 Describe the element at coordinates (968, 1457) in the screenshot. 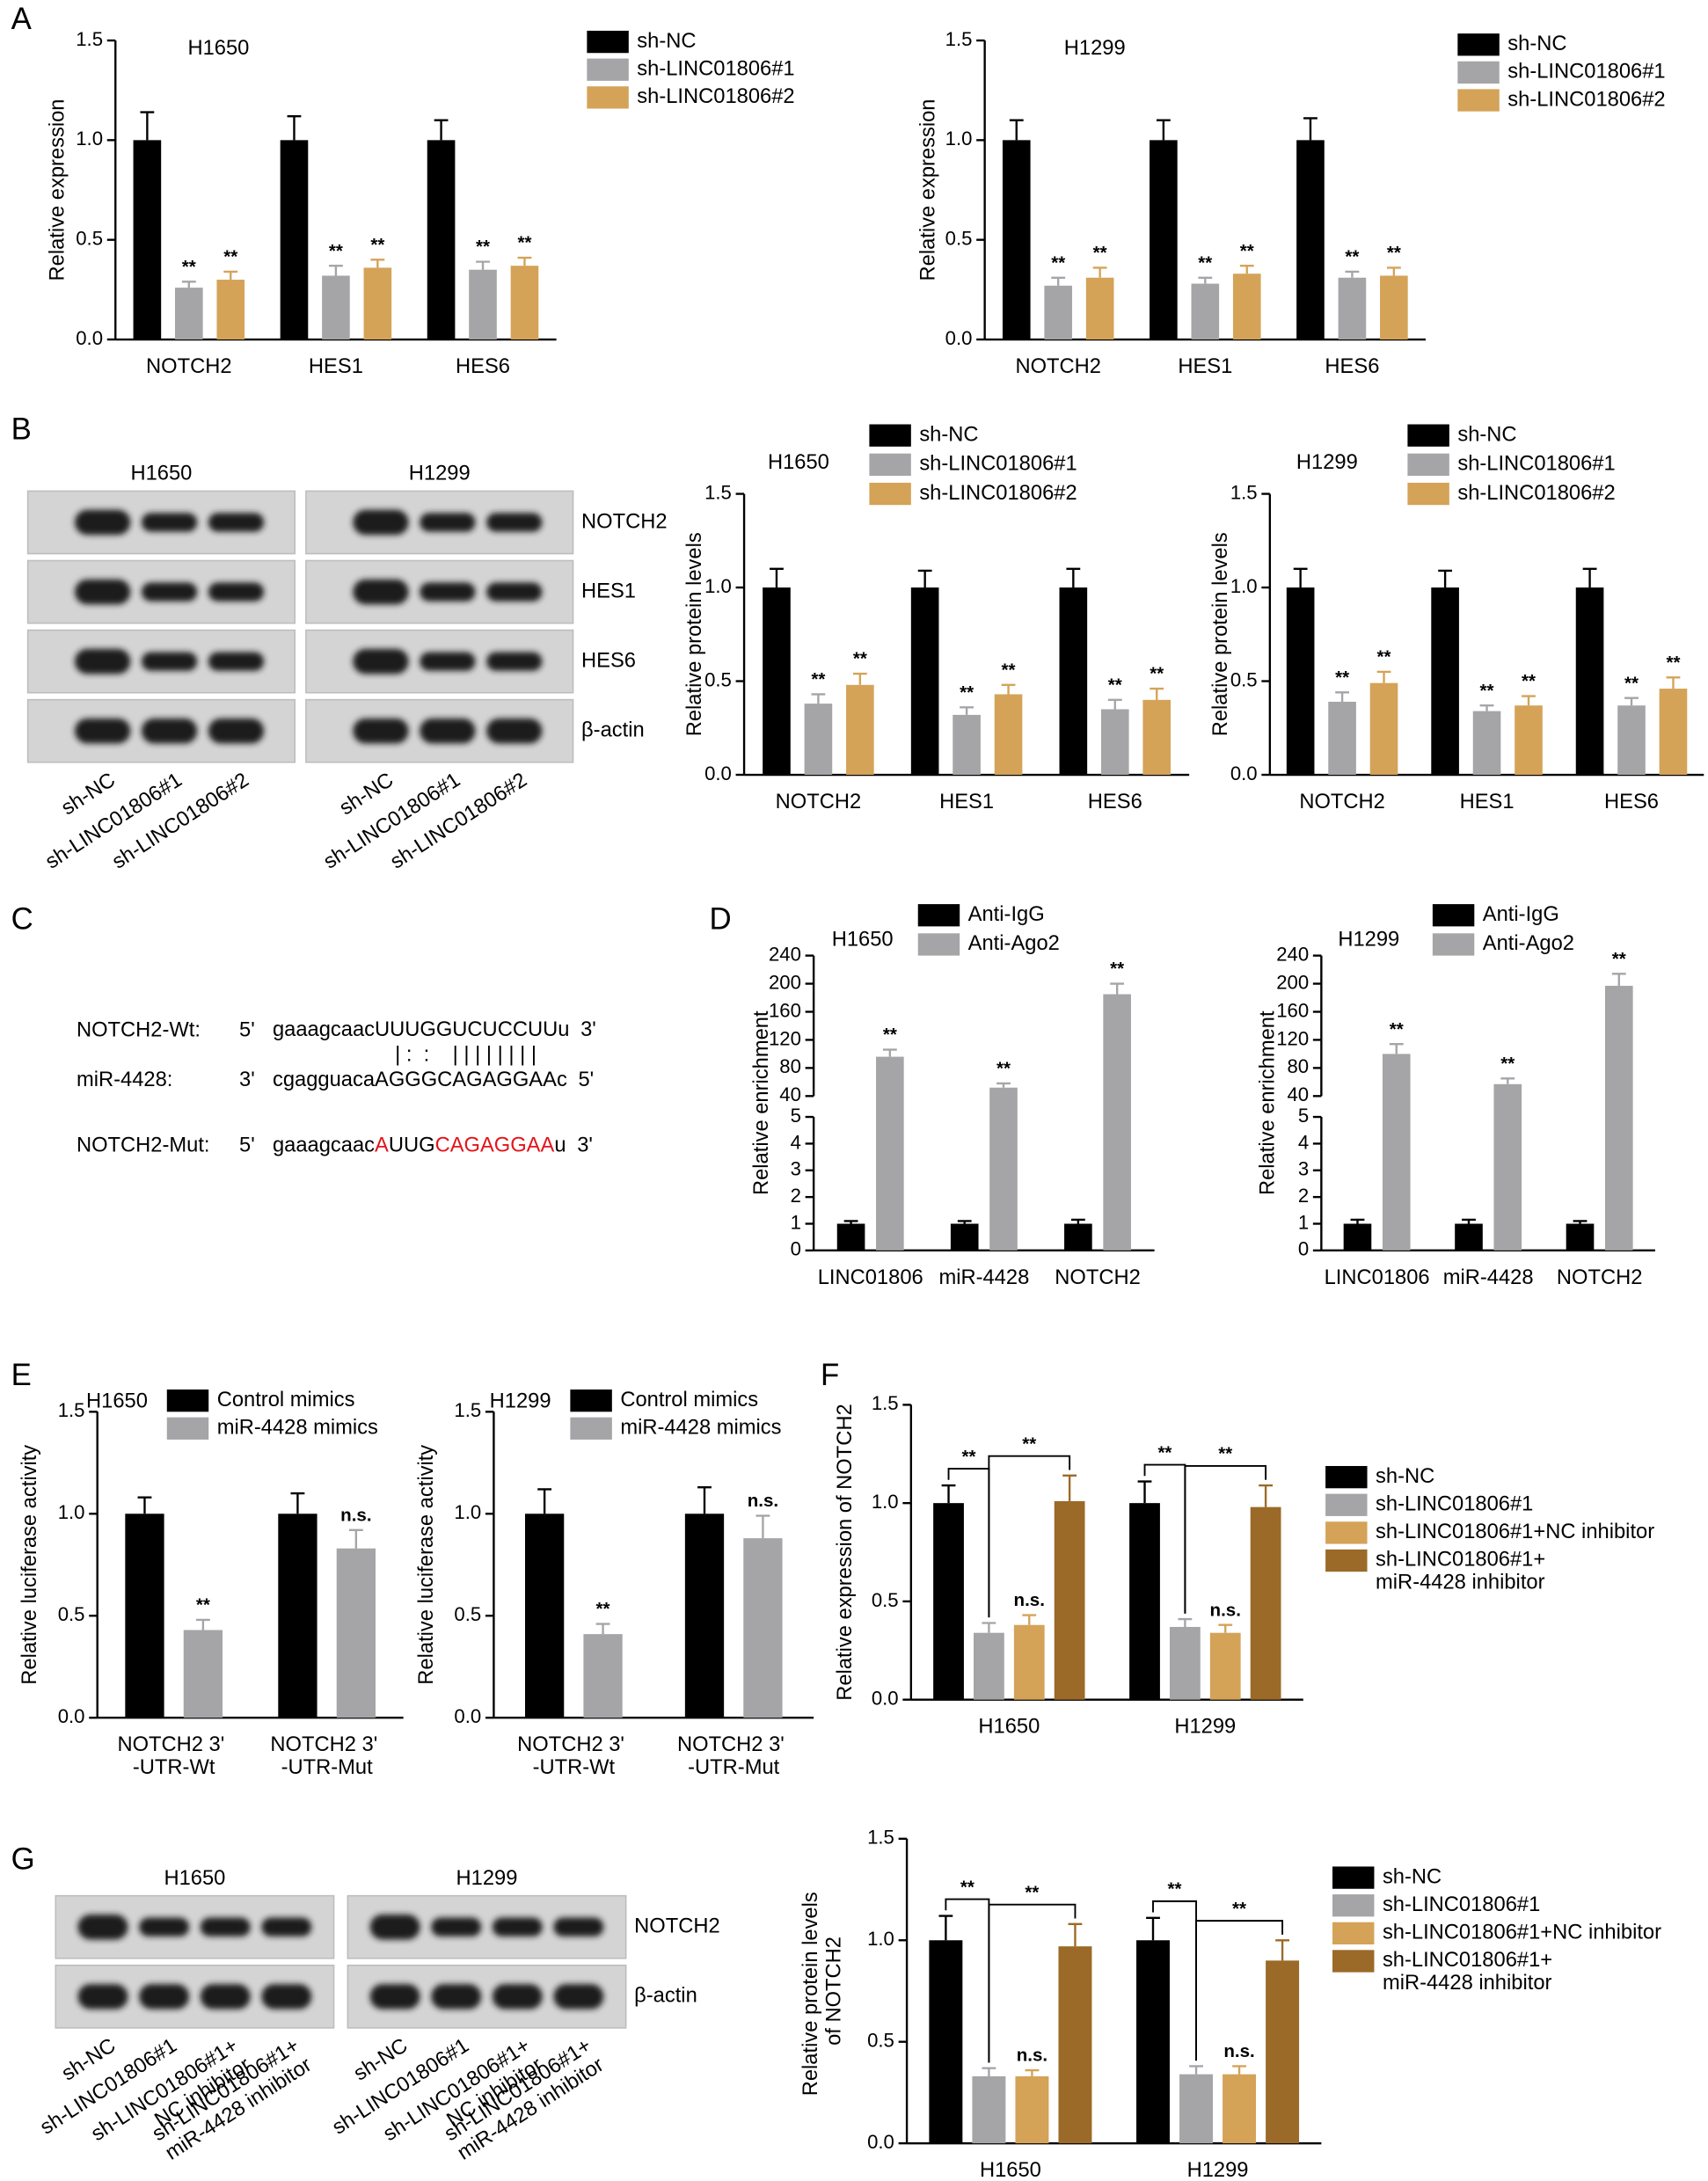

I see `bracket-label: **` at that location.